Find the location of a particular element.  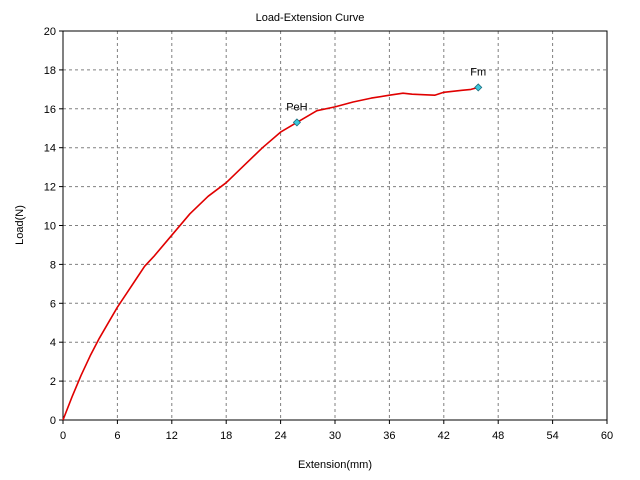

x-tick-label: 42 is located at coordinates (444, 436).